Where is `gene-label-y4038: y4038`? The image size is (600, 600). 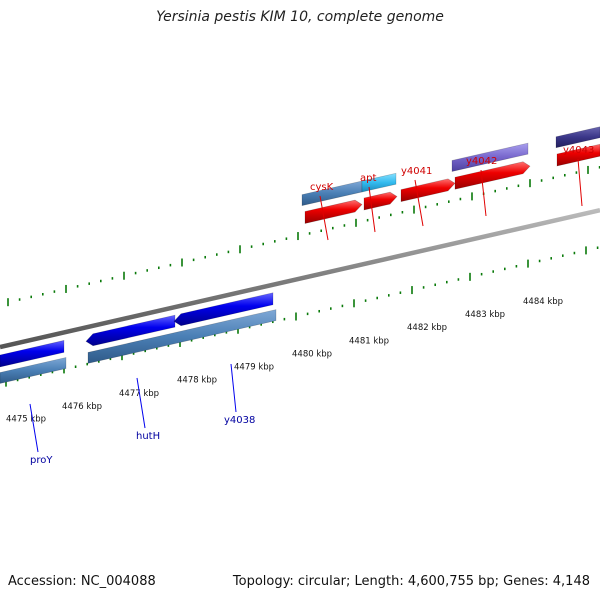
gene-label-y4038: y4038 is located at coordinates (239, 420).